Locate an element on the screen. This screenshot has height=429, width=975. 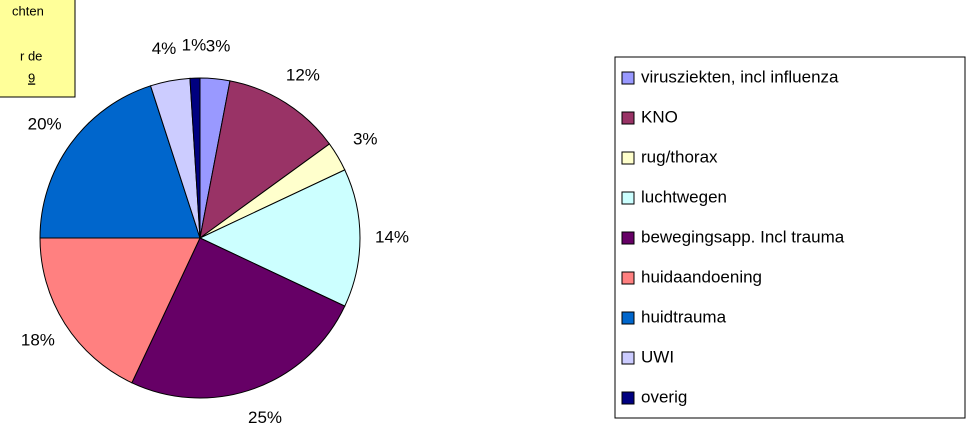
legend-label: luchtwegen is located at coordinates (684, 196).